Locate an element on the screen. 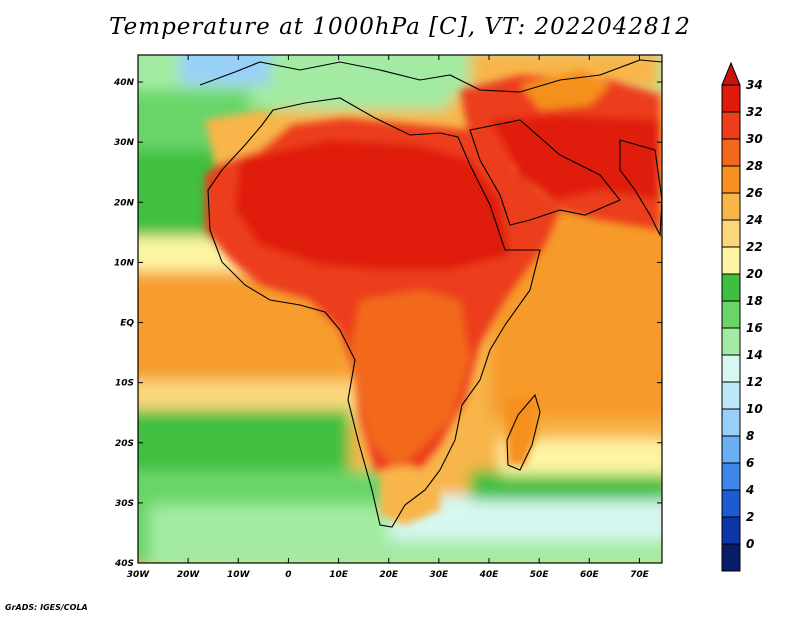 The image size is (800, 618). colorbar-label: 28 is located at coordinates (754, 166).